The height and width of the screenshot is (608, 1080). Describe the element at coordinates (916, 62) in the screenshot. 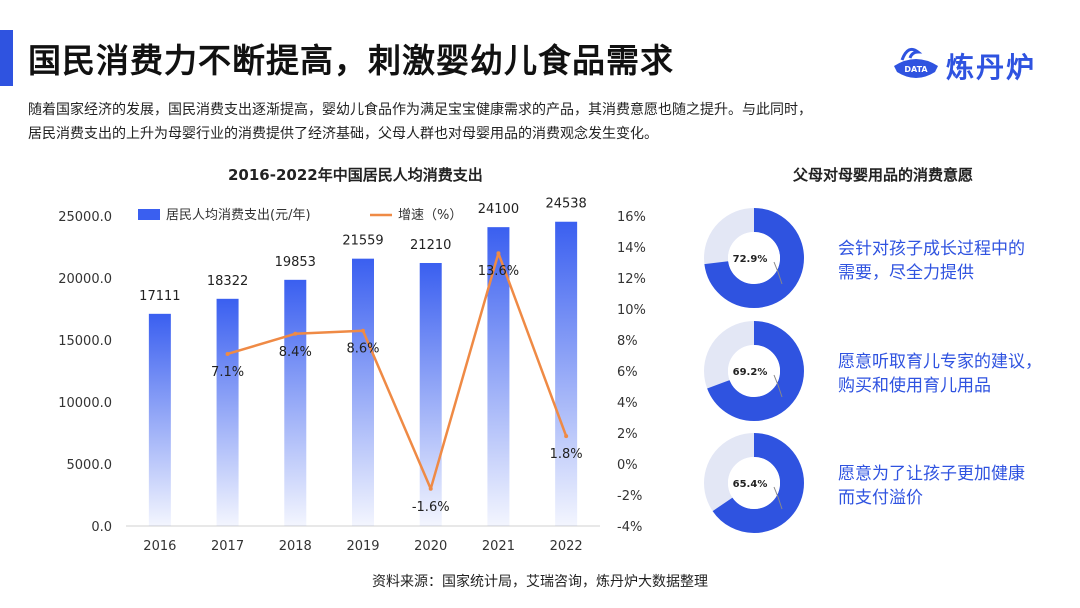

I see `brand-logo-icon: DATA` at that location.